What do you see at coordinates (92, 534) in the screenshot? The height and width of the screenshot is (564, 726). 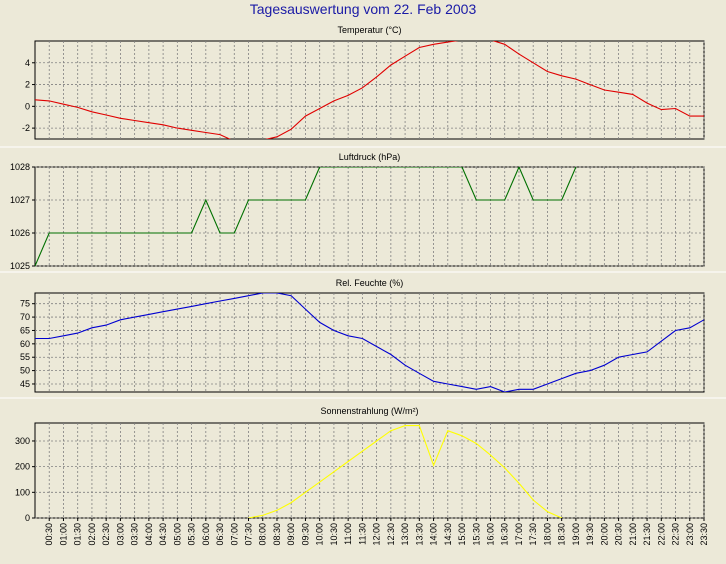 I see `x-tick-label: 02:00` at bounding box center [92, 534].